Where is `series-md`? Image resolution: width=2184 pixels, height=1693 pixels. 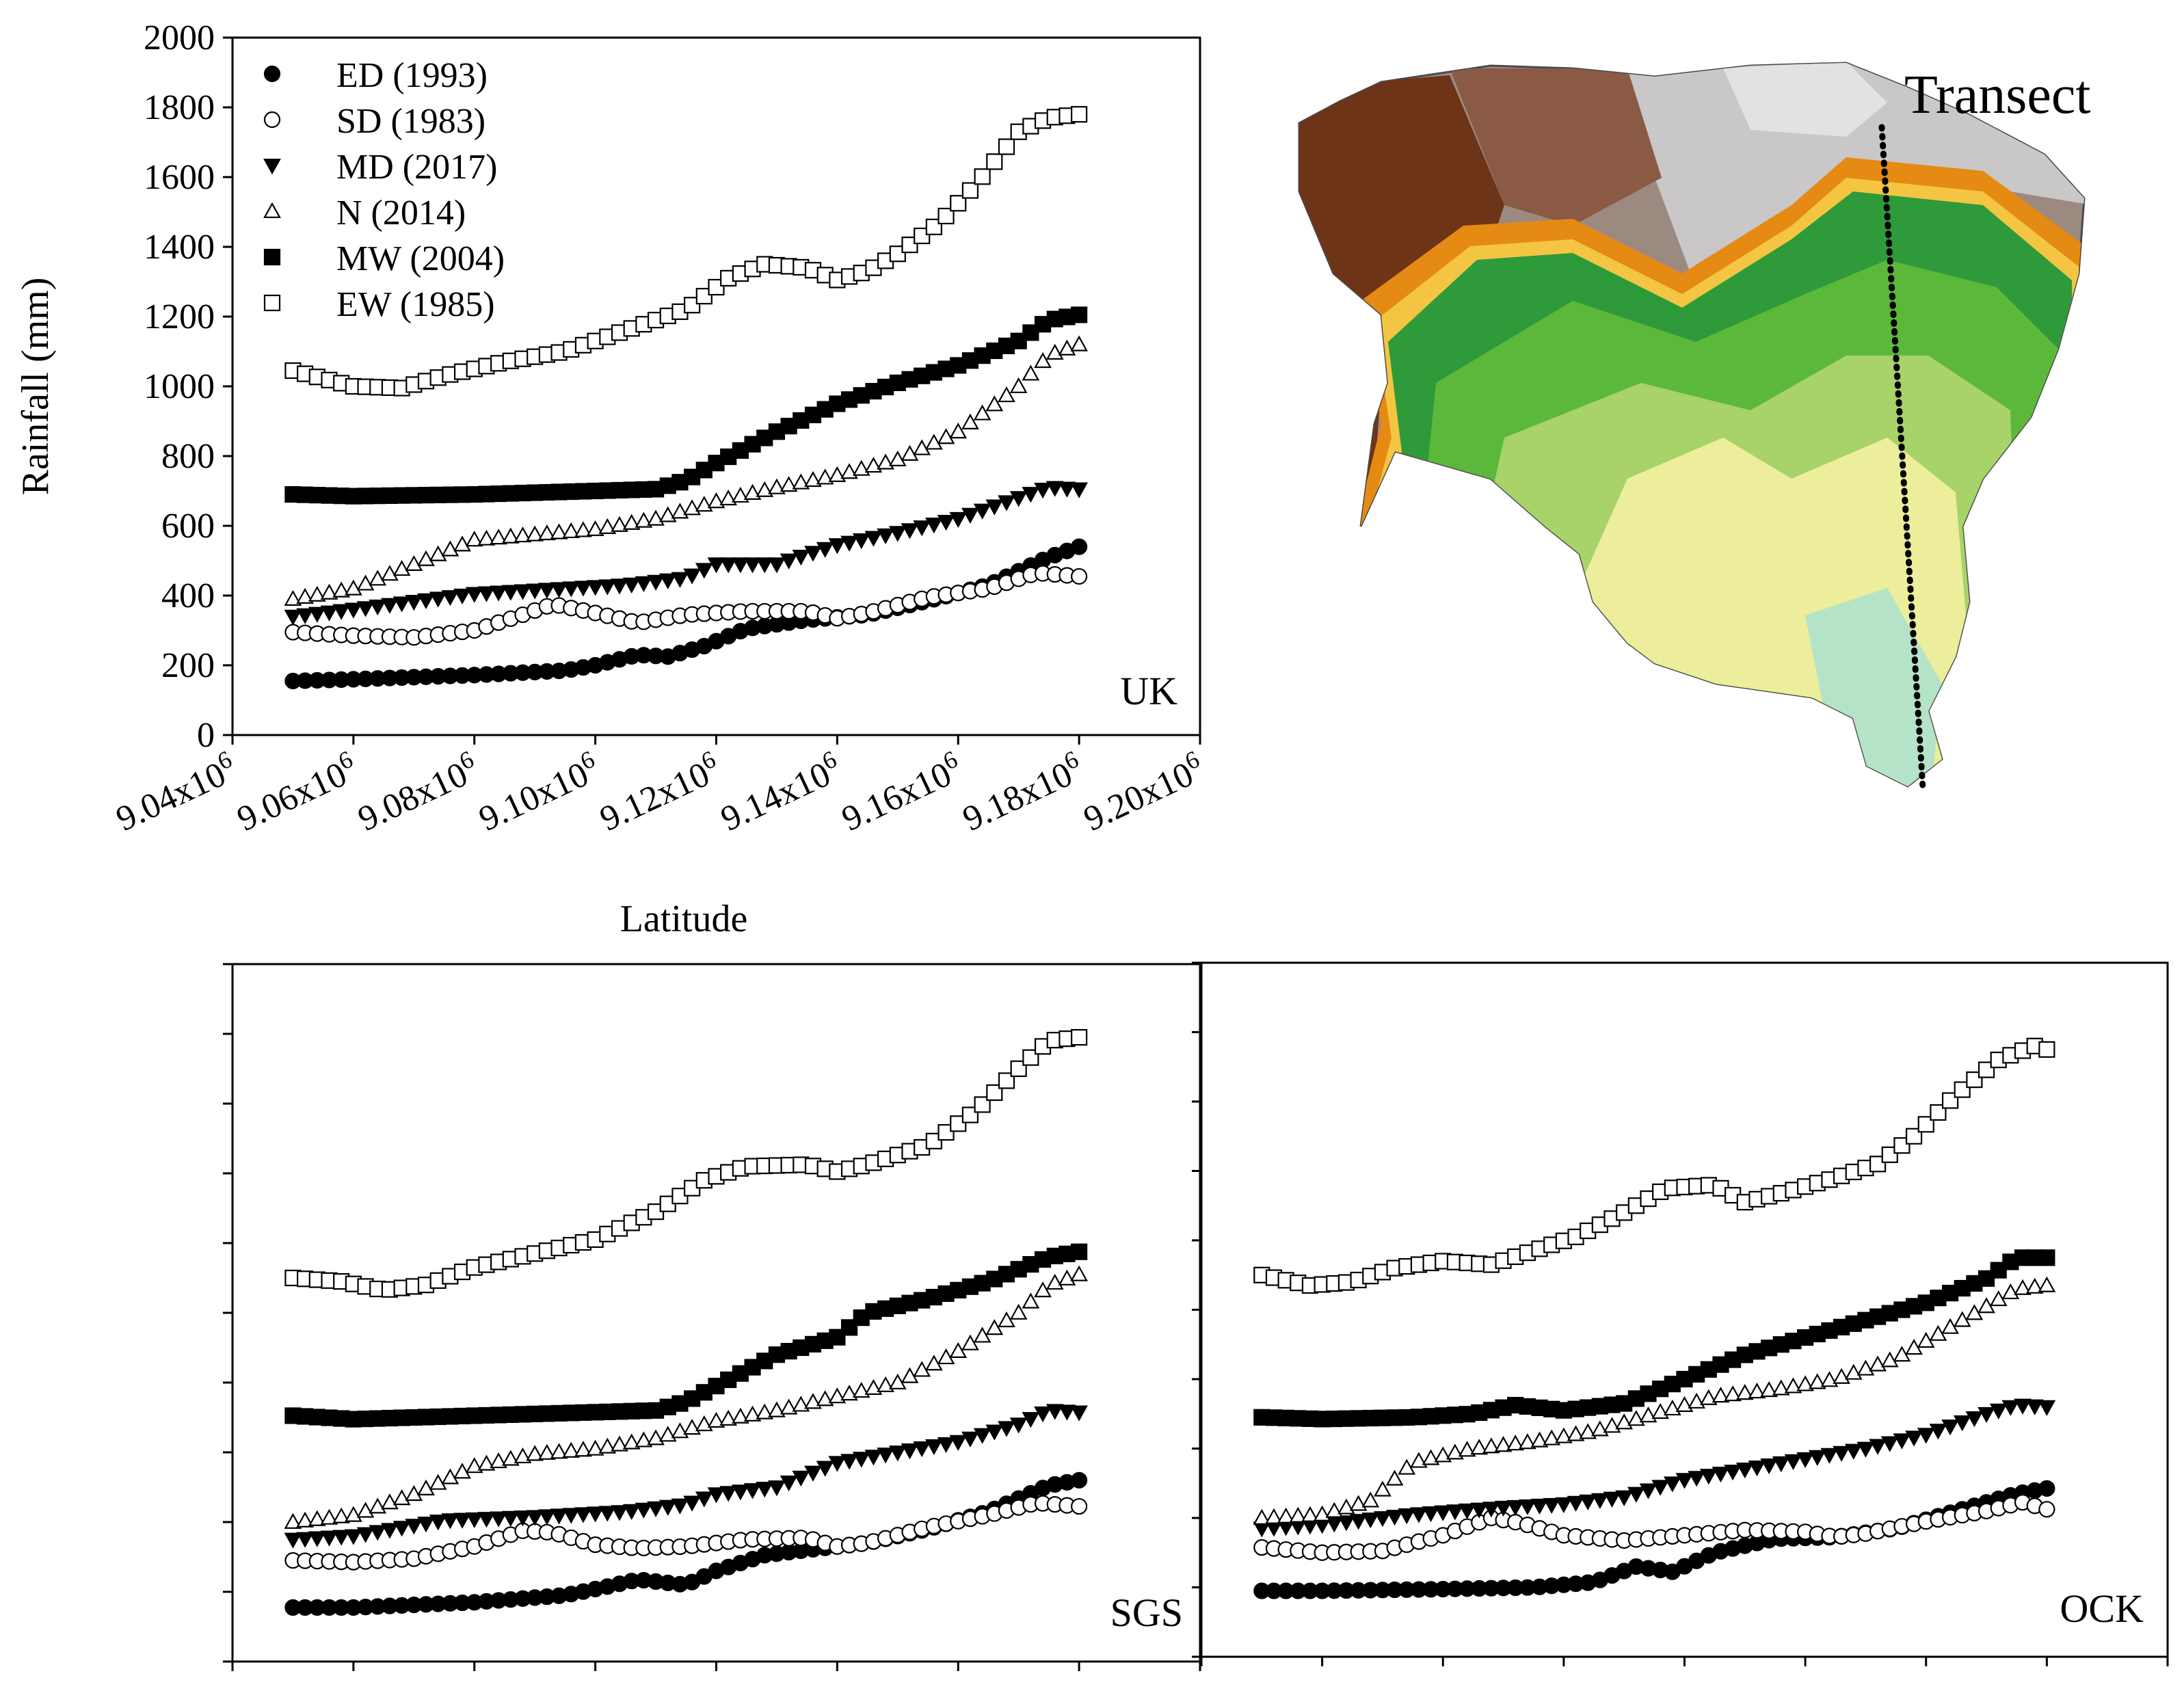 series-md is located at coordinates (686, 1476).